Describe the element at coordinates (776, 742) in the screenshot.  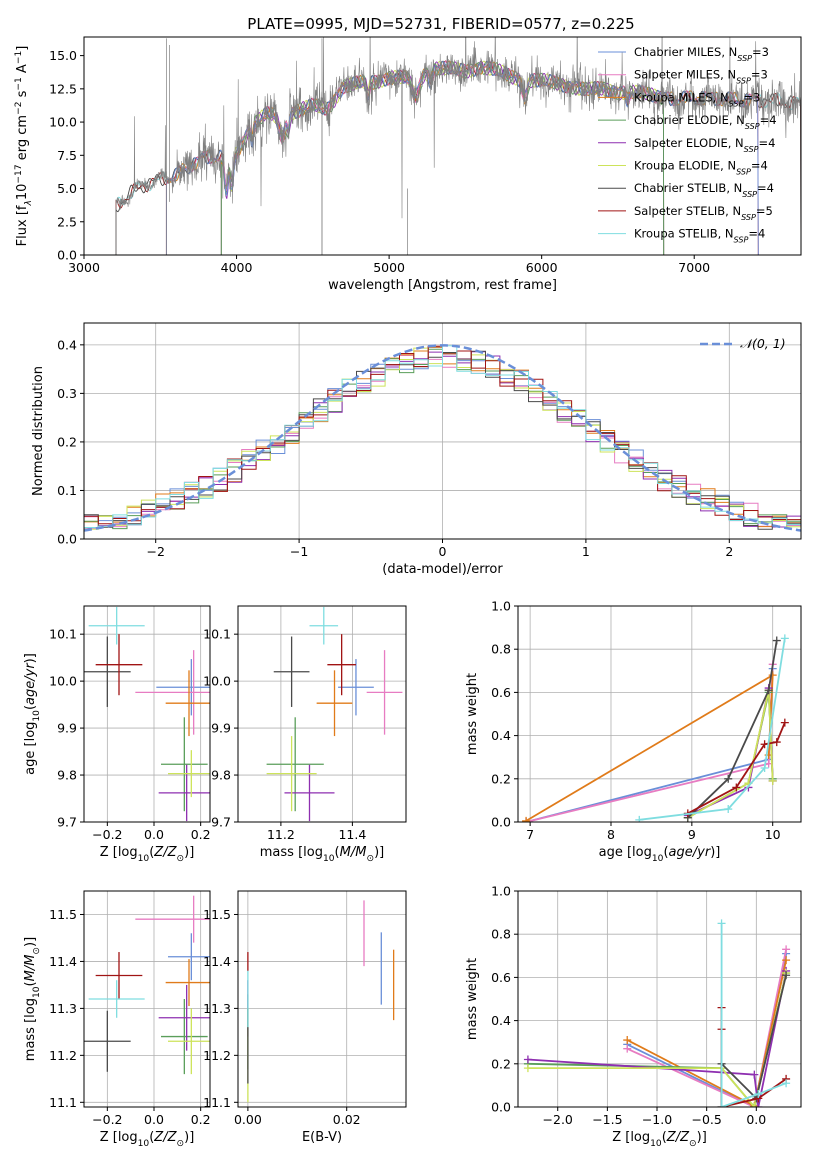
I see `weight-marker-salpeter_stelib` at that location.